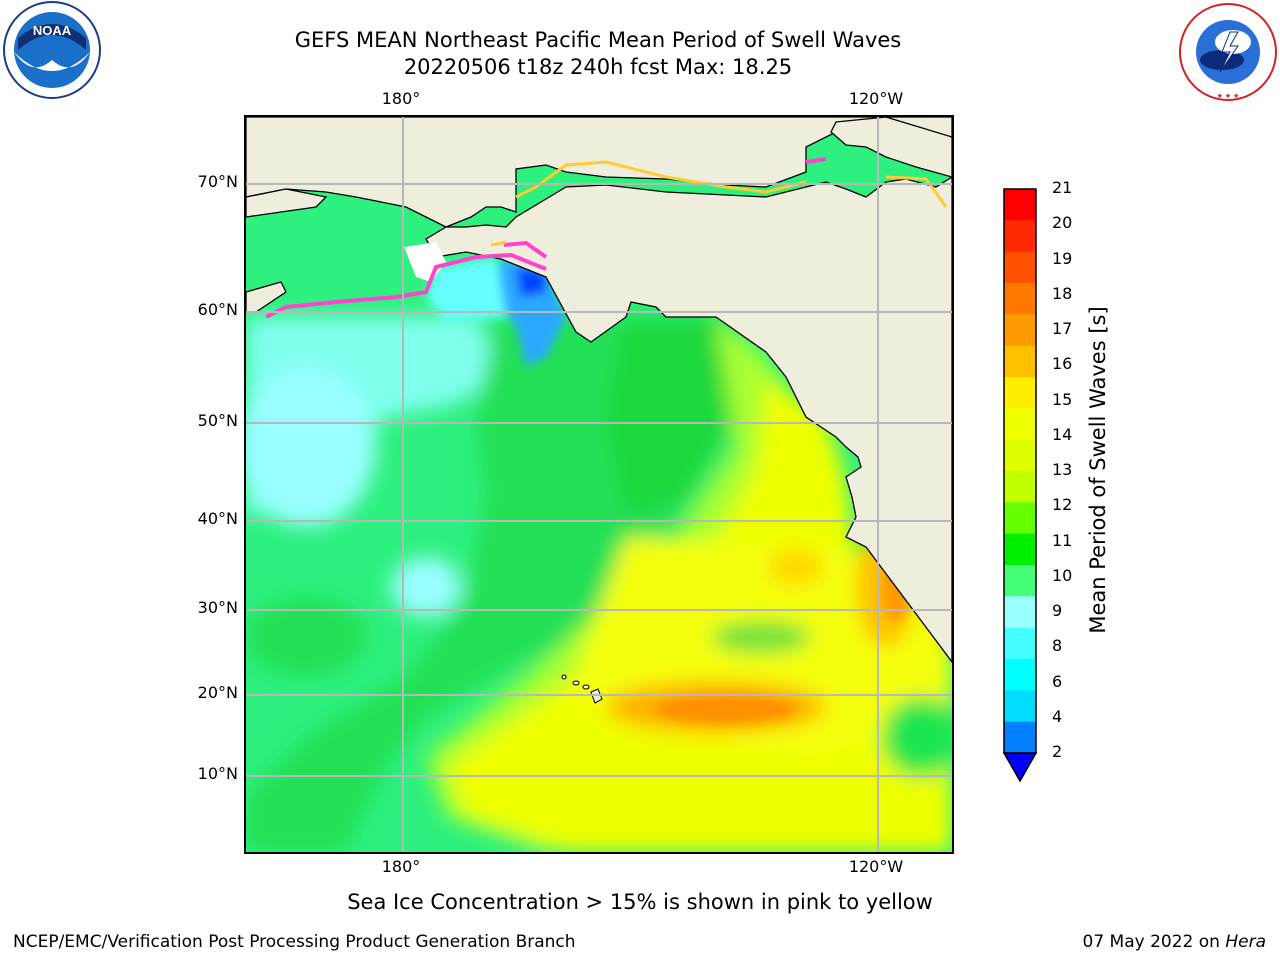  What do you see at coordinates (1062, 364) in the screenshot?
I see `colorbar-tick-label: 16` at bounding box center [1062, 364].